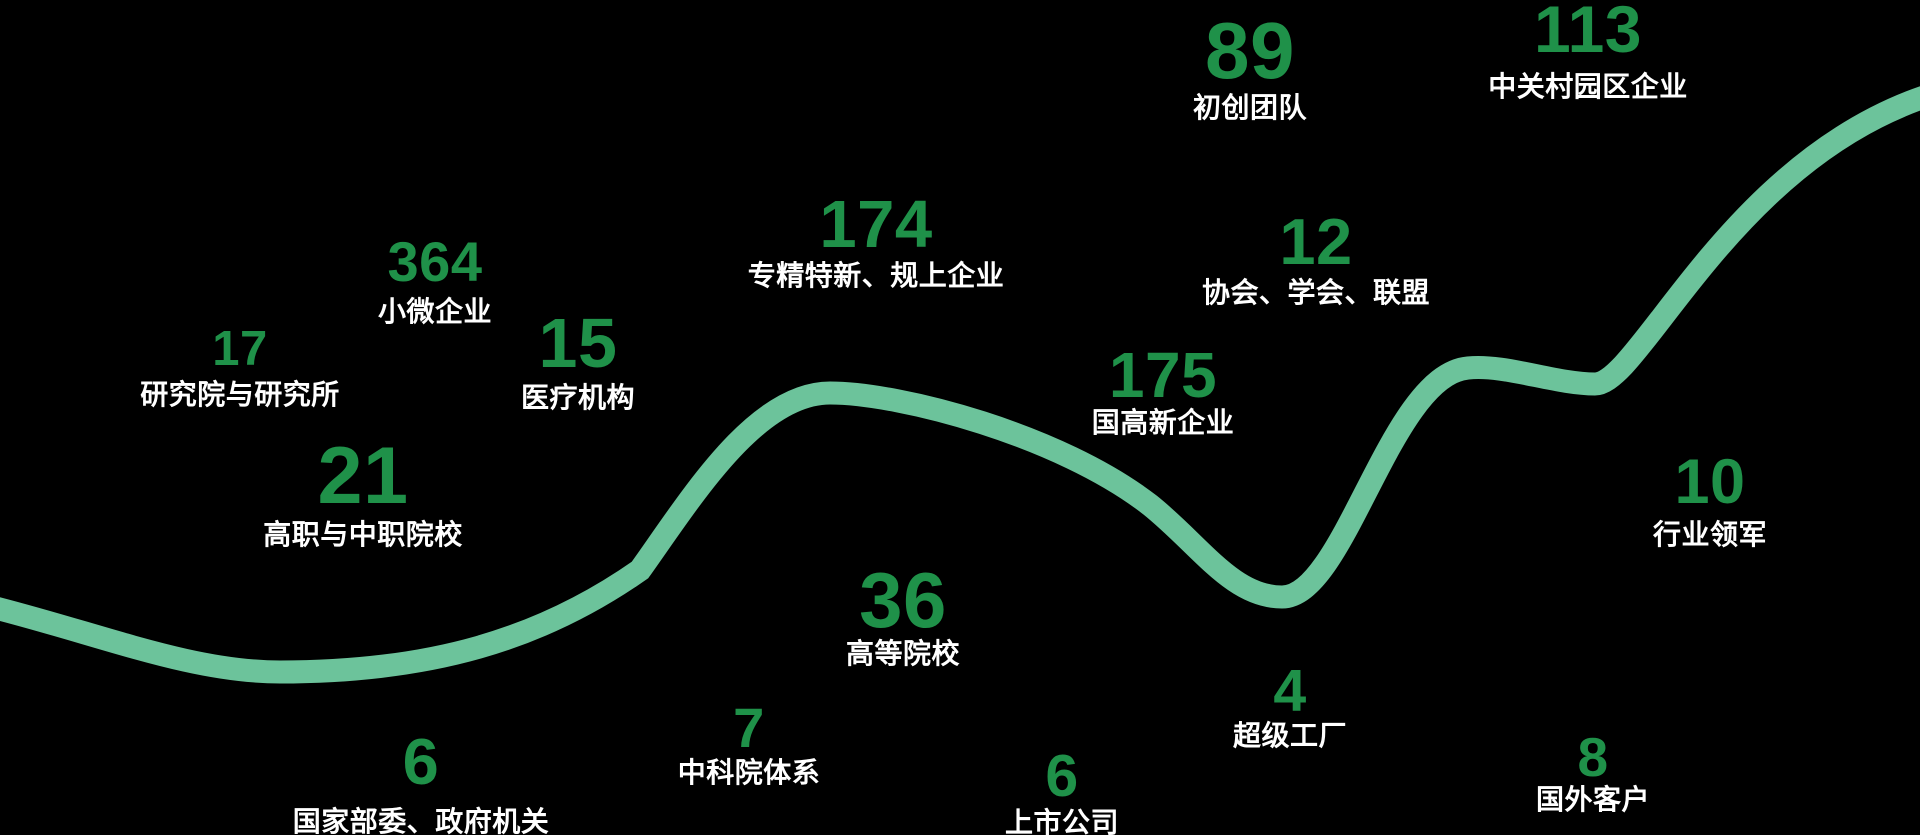 This screenshot has height=835, width=1920. What do you see at coordinates (578, 397) in the screenshot?
I see `stat-label: 医疗机构` at bounding box center [578, 397].